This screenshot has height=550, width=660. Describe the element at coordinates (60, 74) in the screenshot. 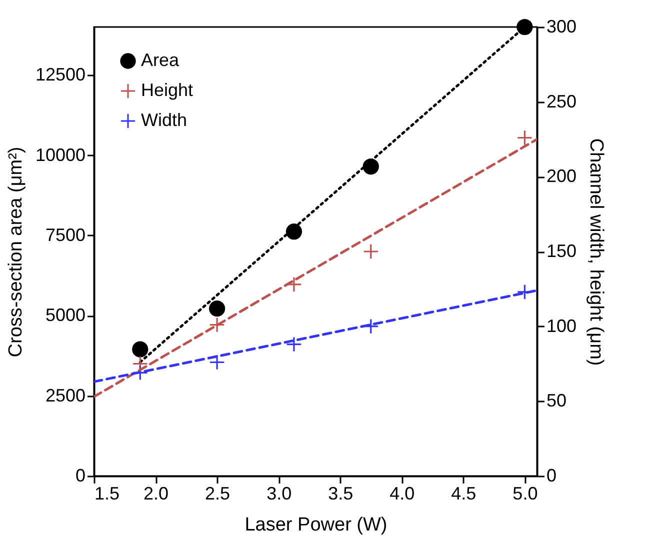

I see `y-tick-label: 12500` at that location.